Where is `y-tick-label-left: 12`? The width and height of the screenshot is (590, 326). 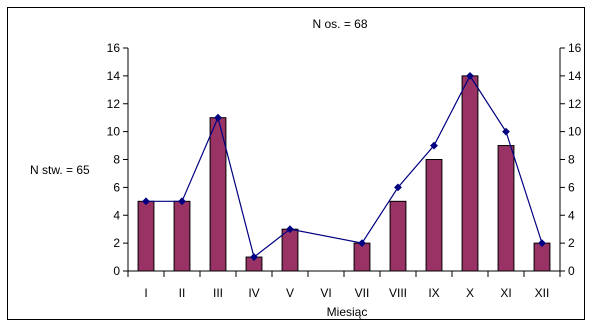 y-tick-label-left: 12 is located at coordinates (114, 104).